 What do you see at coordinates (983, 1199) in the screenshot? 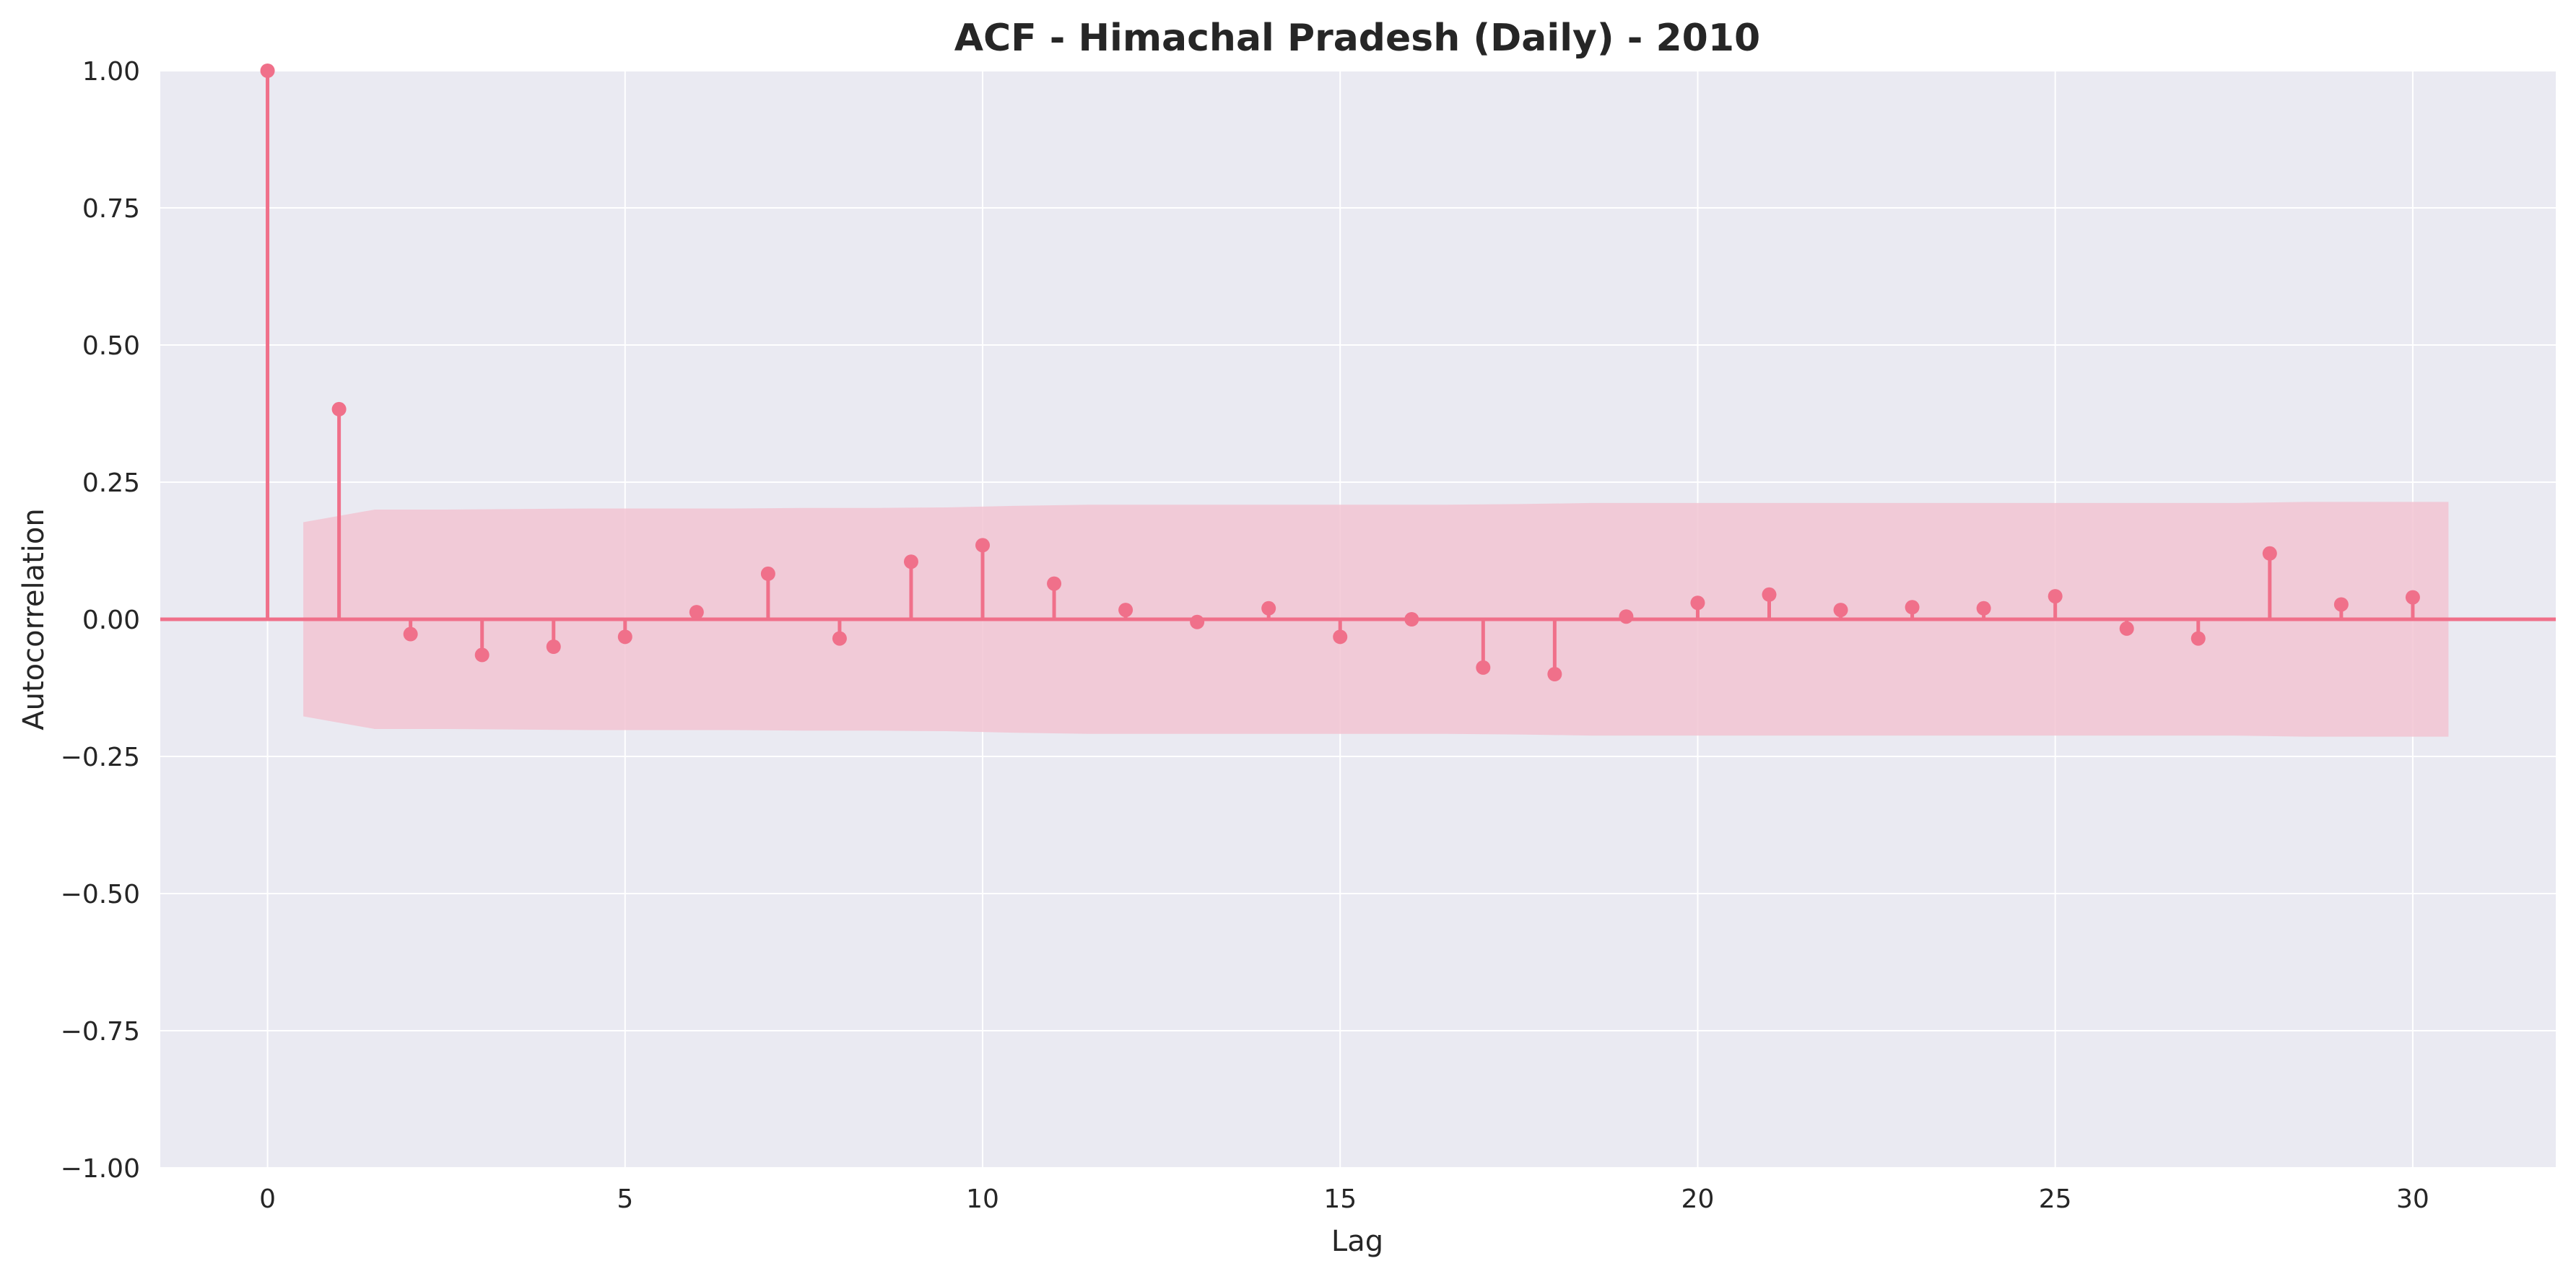
I see `x-tick-label: 10` at bounding box center [983, 1199].